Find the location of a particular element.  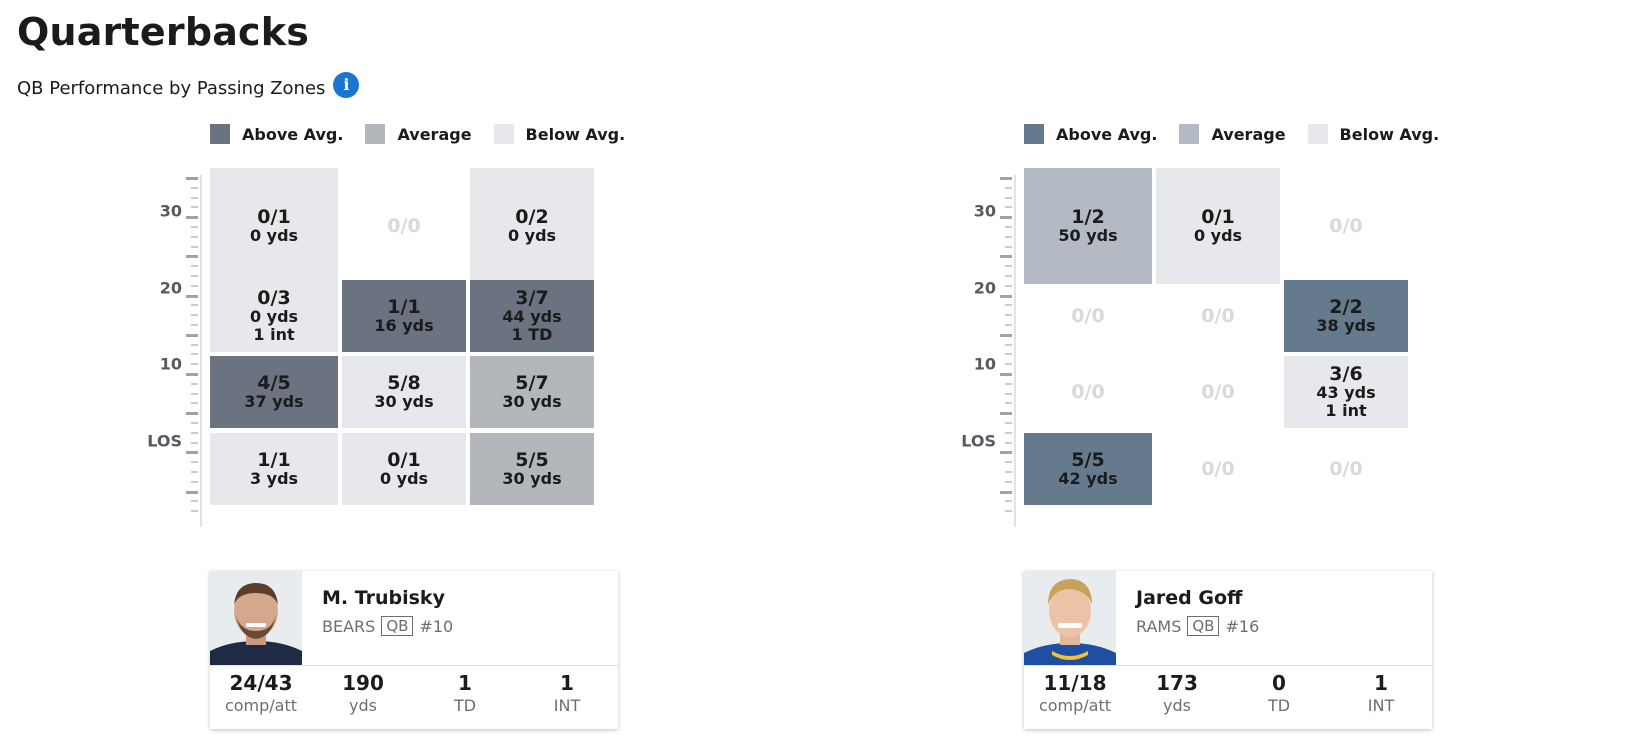

zone-comp-att: 0/3 is located at coordinates (274, 298).